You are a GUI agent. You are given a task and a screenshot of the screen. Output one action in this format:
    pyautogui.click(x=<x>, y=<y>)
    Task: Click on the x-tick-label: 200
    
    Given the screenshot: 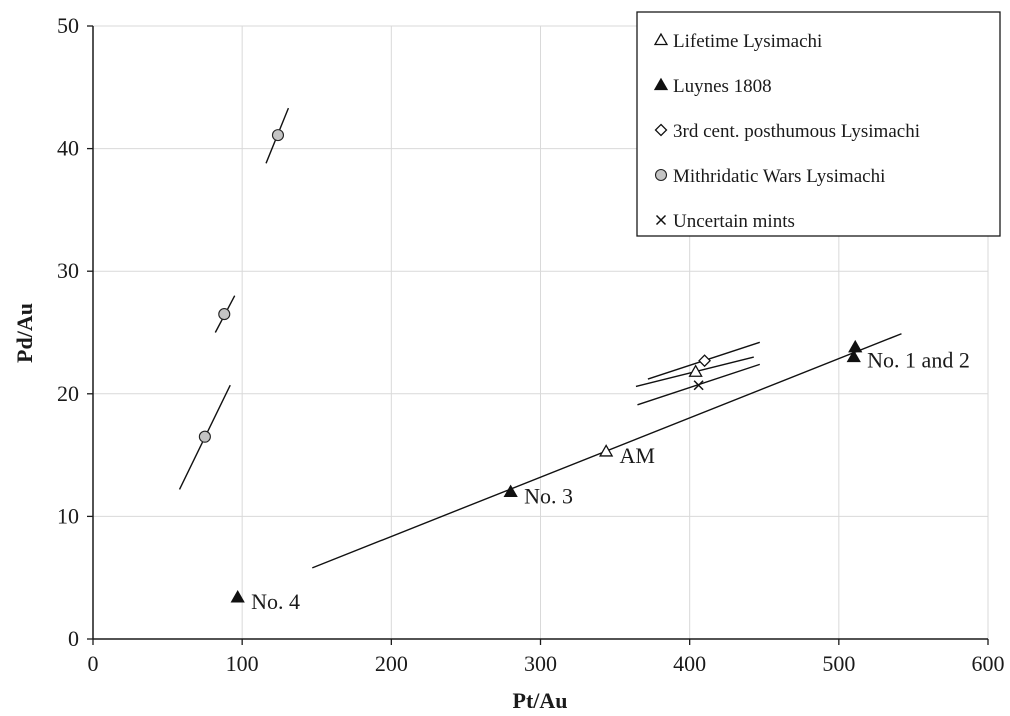 What is the action you would take?
    pyautogui.click(x=391, y=663)
    